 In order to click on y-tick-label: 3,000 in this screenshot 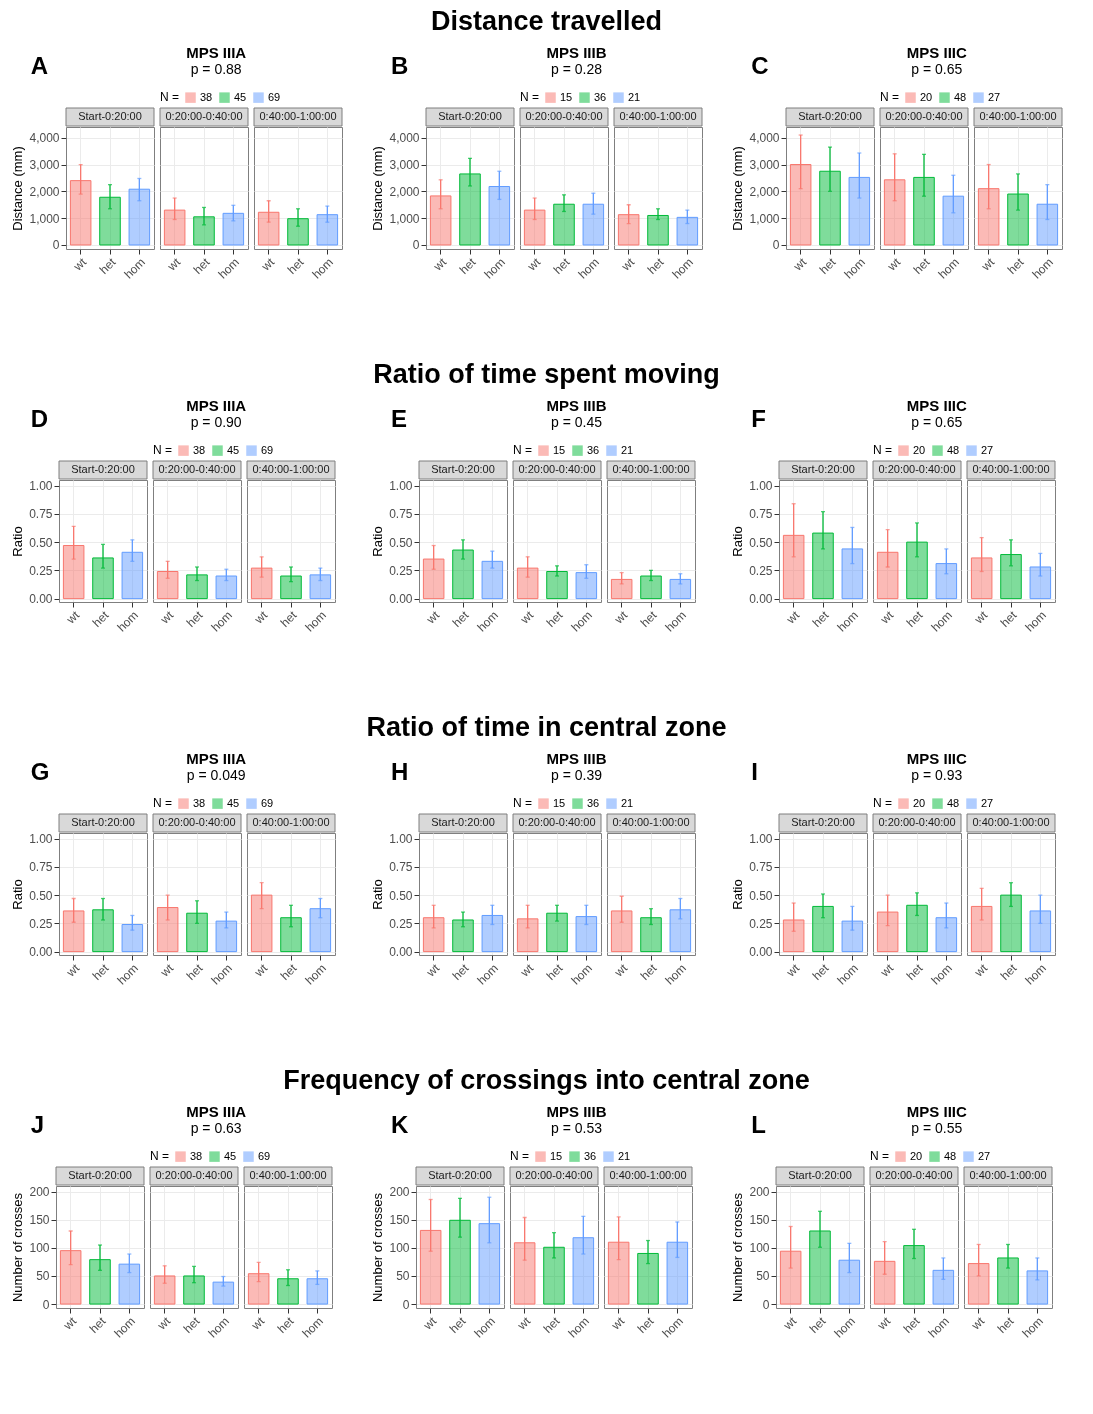, I will do `click(44, 165)`.